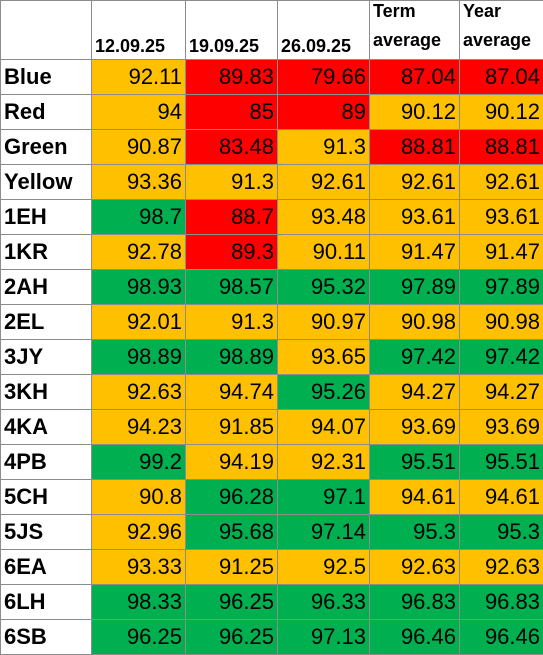  What do you see at coordinates (139, 392) in the screenshot?
I see `cell-week-1: 92.63` at bounding box center [139, 392].